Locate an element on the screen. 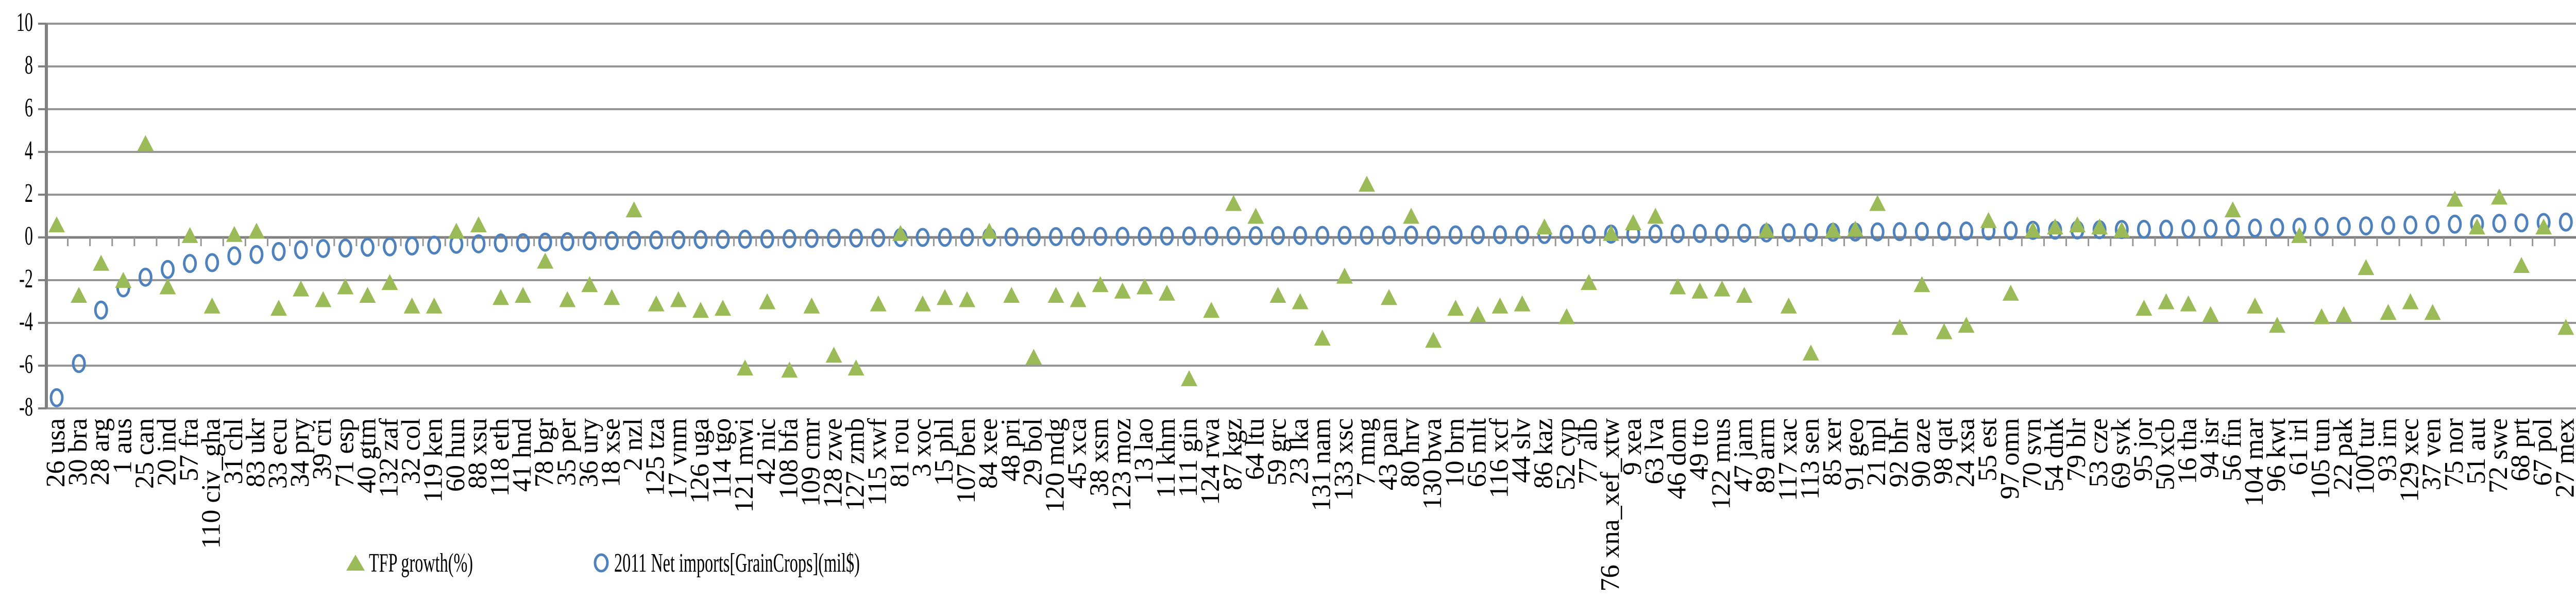 This screenshot has width=2576, height=601. x-category-label: 43 pan is located at coordinates (1388, 454).